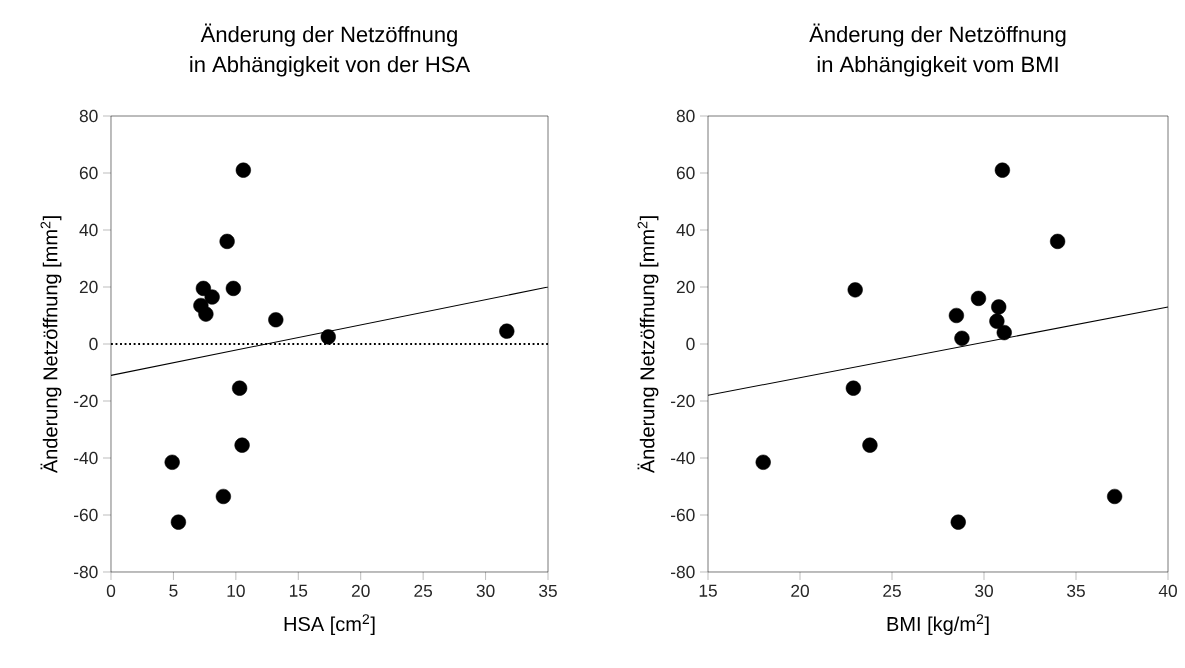  What do you see at coordinates (937, 66) in the screenshot?
I see `chart-subtitle: in Abhängigkeit vom BMI` at bounding box center [937, 66].